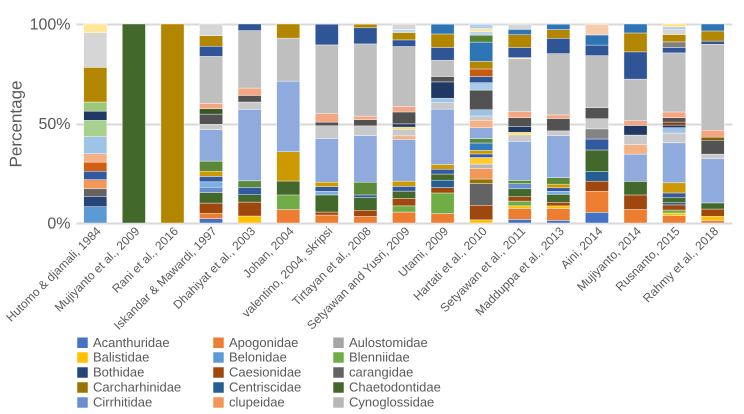 The width and height of the screenshot is (744, 414). What do you see at coordinates (258, 357) in the screenshot?
I see `legend-label: Belonidae` at bounding box center [258, 357].